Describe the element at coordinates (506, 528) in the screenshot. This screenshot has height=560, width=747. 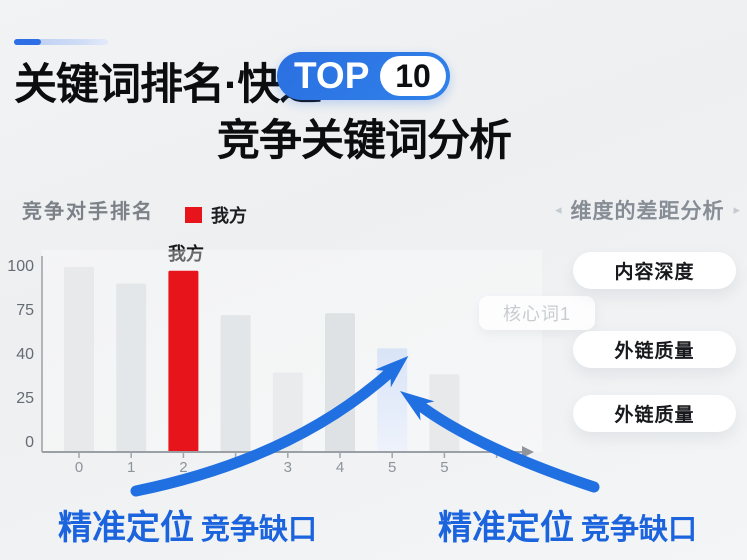
I see `callout-right-strong: 精准定位` at that location.